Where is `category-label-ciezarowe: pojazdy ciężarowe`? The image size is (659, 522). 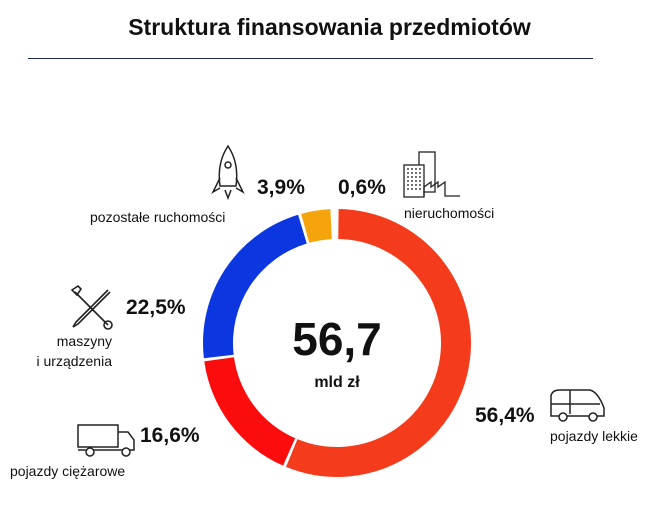 category-label-ciezarowe: pojazdy ciężarowe is located at coordinates (68, 471).